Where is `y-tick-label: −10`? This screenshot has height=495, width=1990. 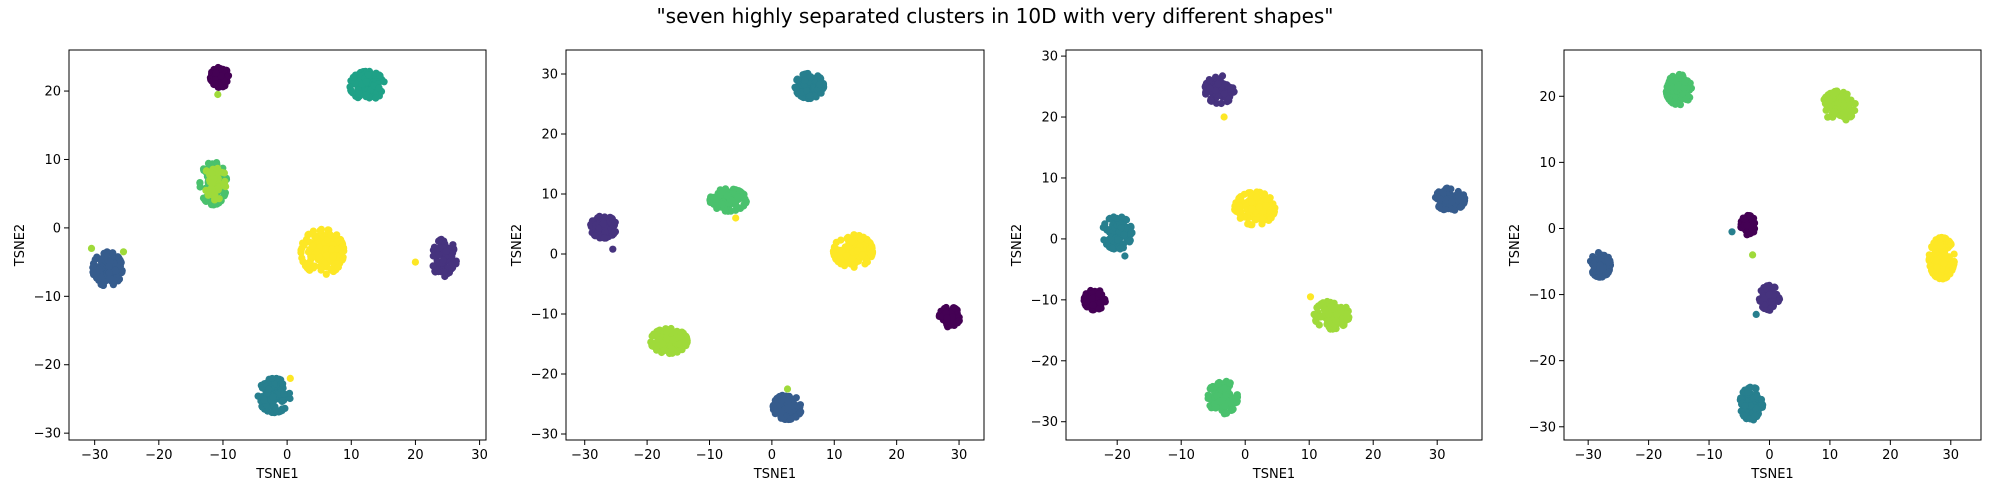 y-tick-label: −10 is located at coordinates (1542, 295).